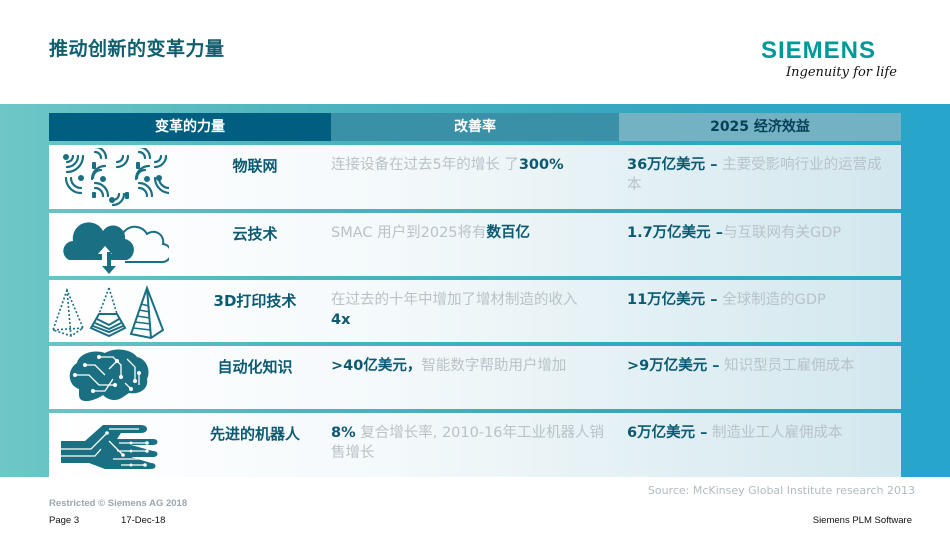  Describe the element at coordinates (771, 300) in the screenshot. I see `econ-plain: 全球制造的GDP` at that location.